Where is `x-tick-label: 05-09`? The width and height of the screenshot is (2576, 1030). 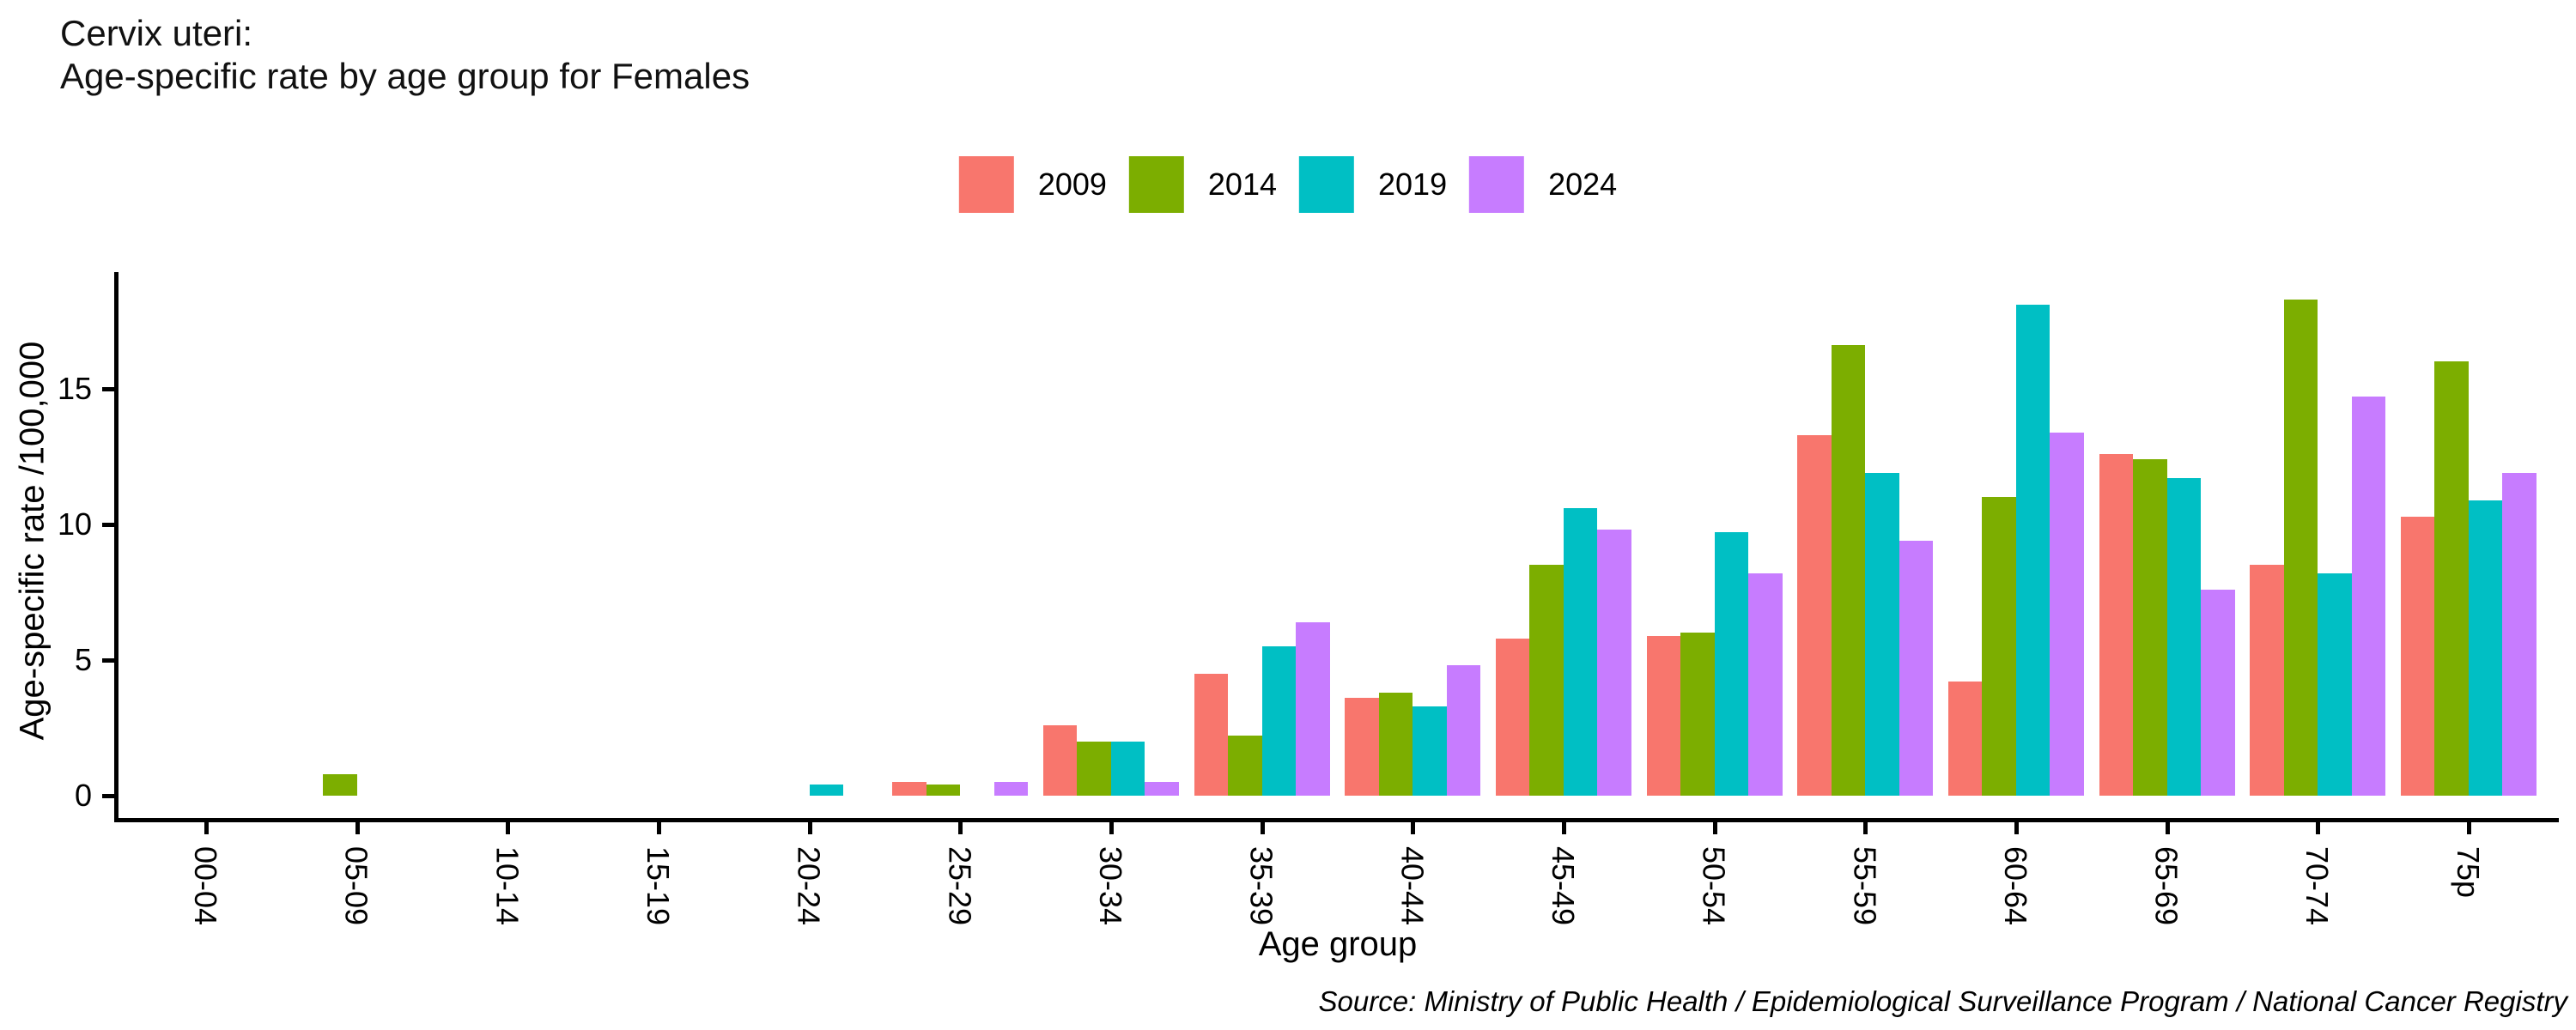 x-tick-label: 05-09 is located at coordinates (356, 886).